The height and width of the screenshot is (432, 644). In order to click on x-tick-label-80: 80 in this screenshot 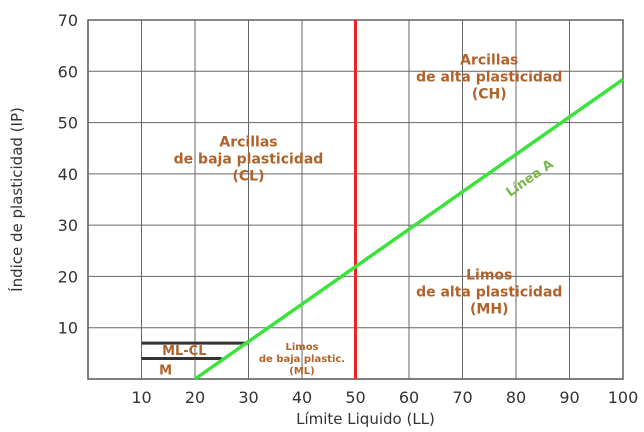, I will do `click(516, 397)`.